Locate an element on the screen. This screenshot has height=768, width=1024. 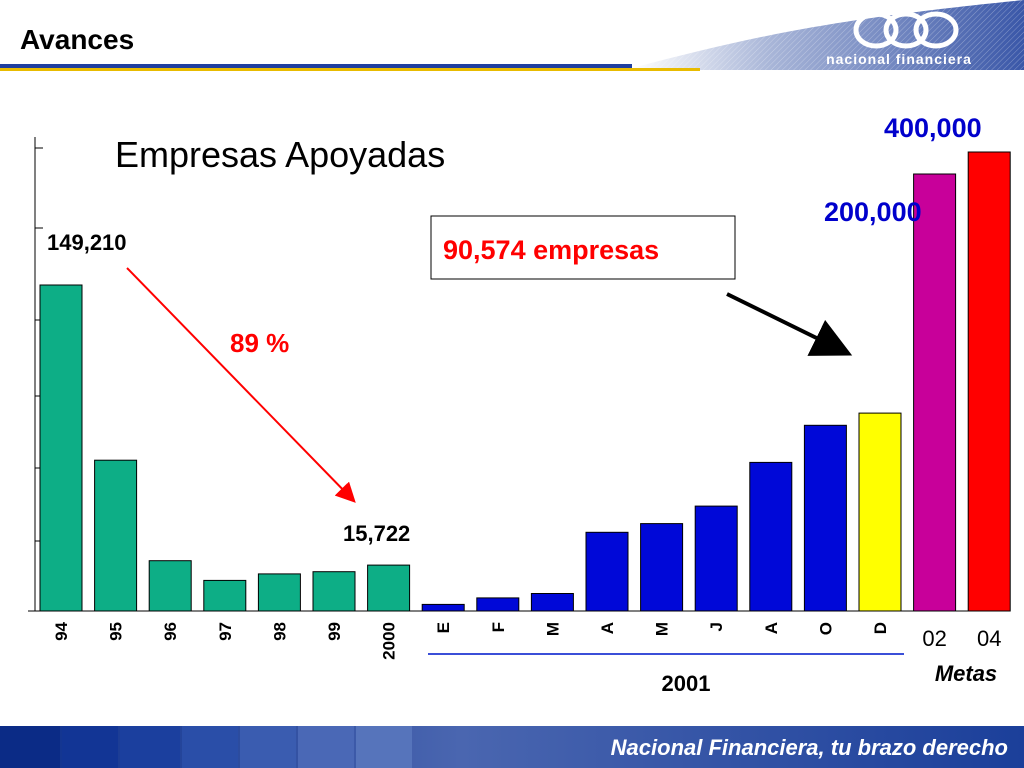
bar-2000 is located at coordinates (389, 588).